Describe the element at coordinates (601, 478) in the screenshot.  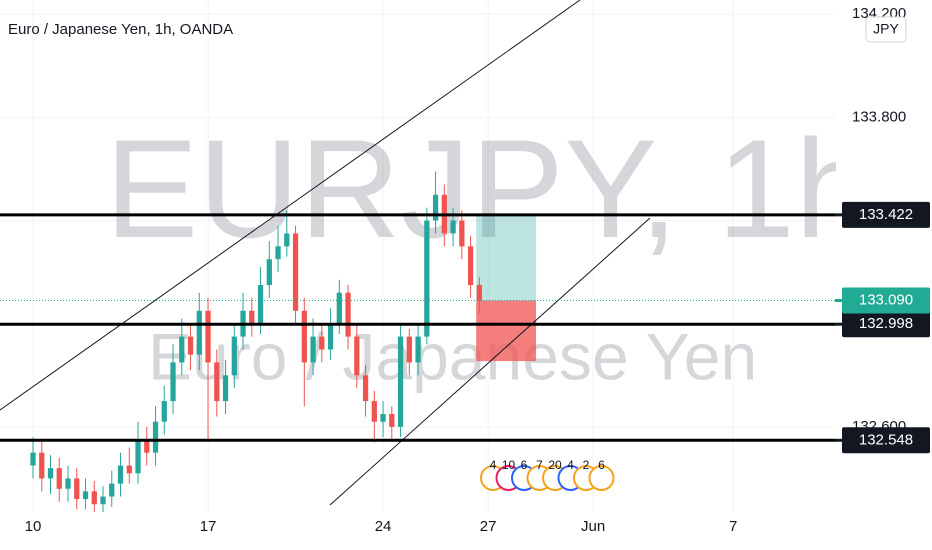
I see `event-icon` at that location.